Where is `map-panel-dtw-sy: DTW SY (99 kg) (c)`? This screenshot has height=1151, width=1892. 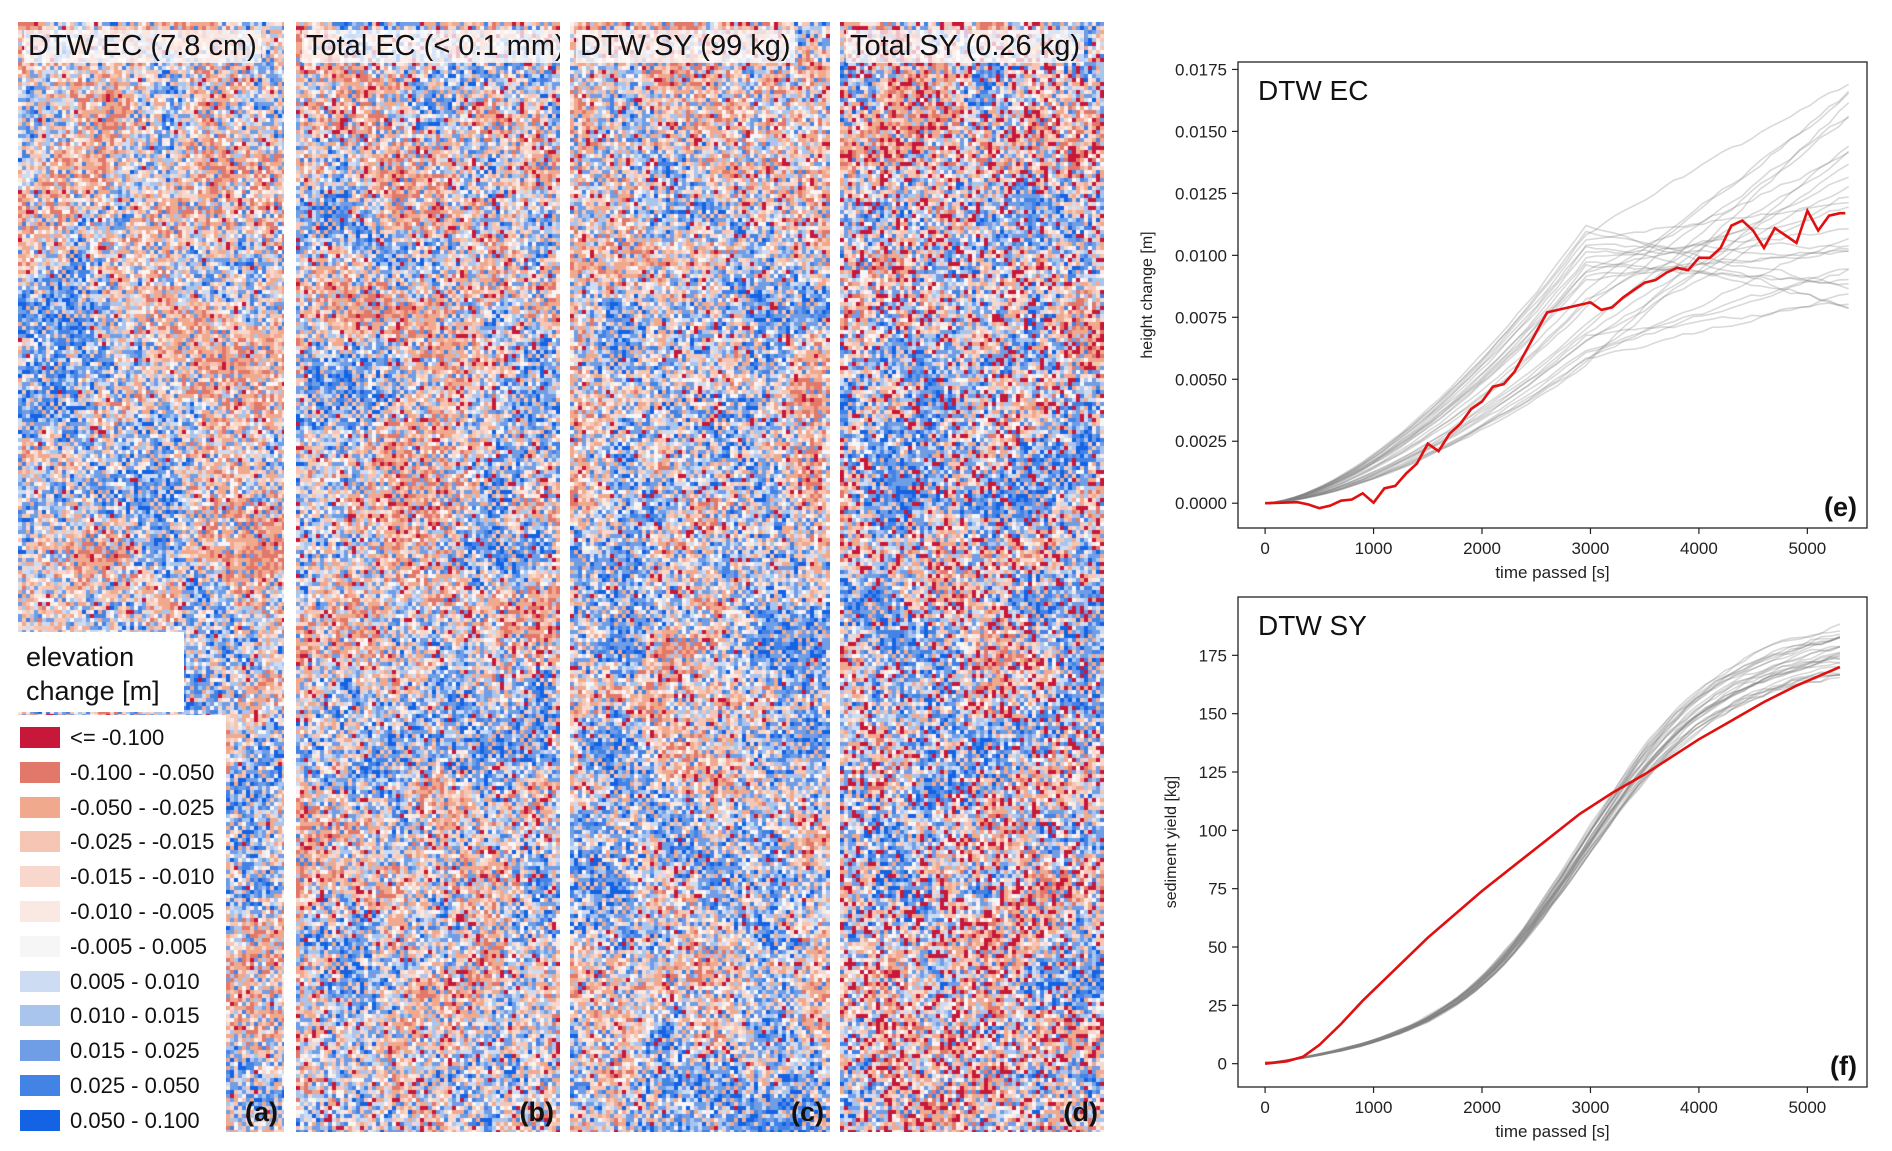
map-panel-dtw-sy: DTW SY (99 kg) (c) is located at coordinates (700, 577).